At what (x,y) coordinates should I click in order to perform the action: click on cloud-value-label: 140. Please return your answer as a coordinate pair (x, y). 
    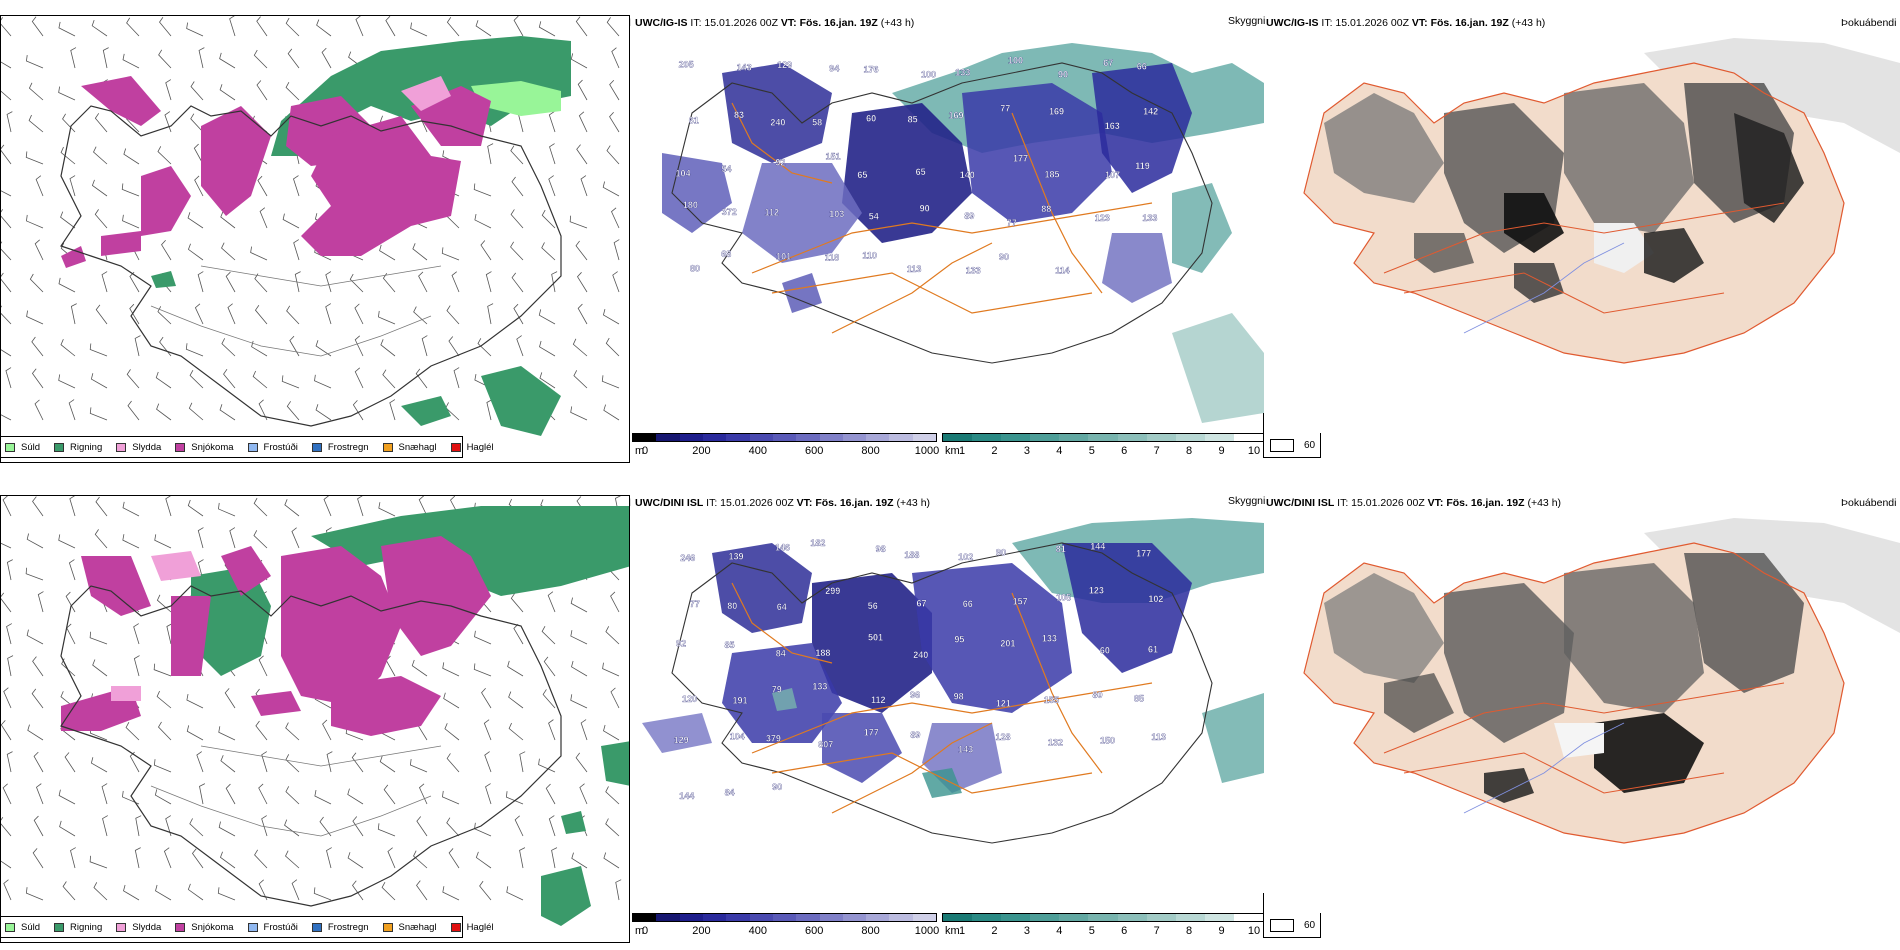
    Looking at the image, I should click on (967, 175).